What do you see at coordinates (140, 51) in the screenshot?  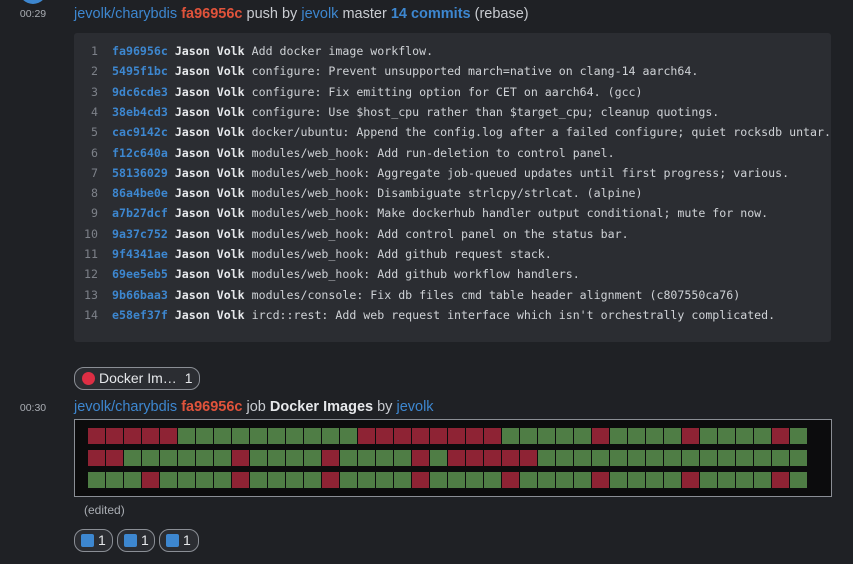 I see `commit-hash: fa96956c` at bounding box center [140, 51].